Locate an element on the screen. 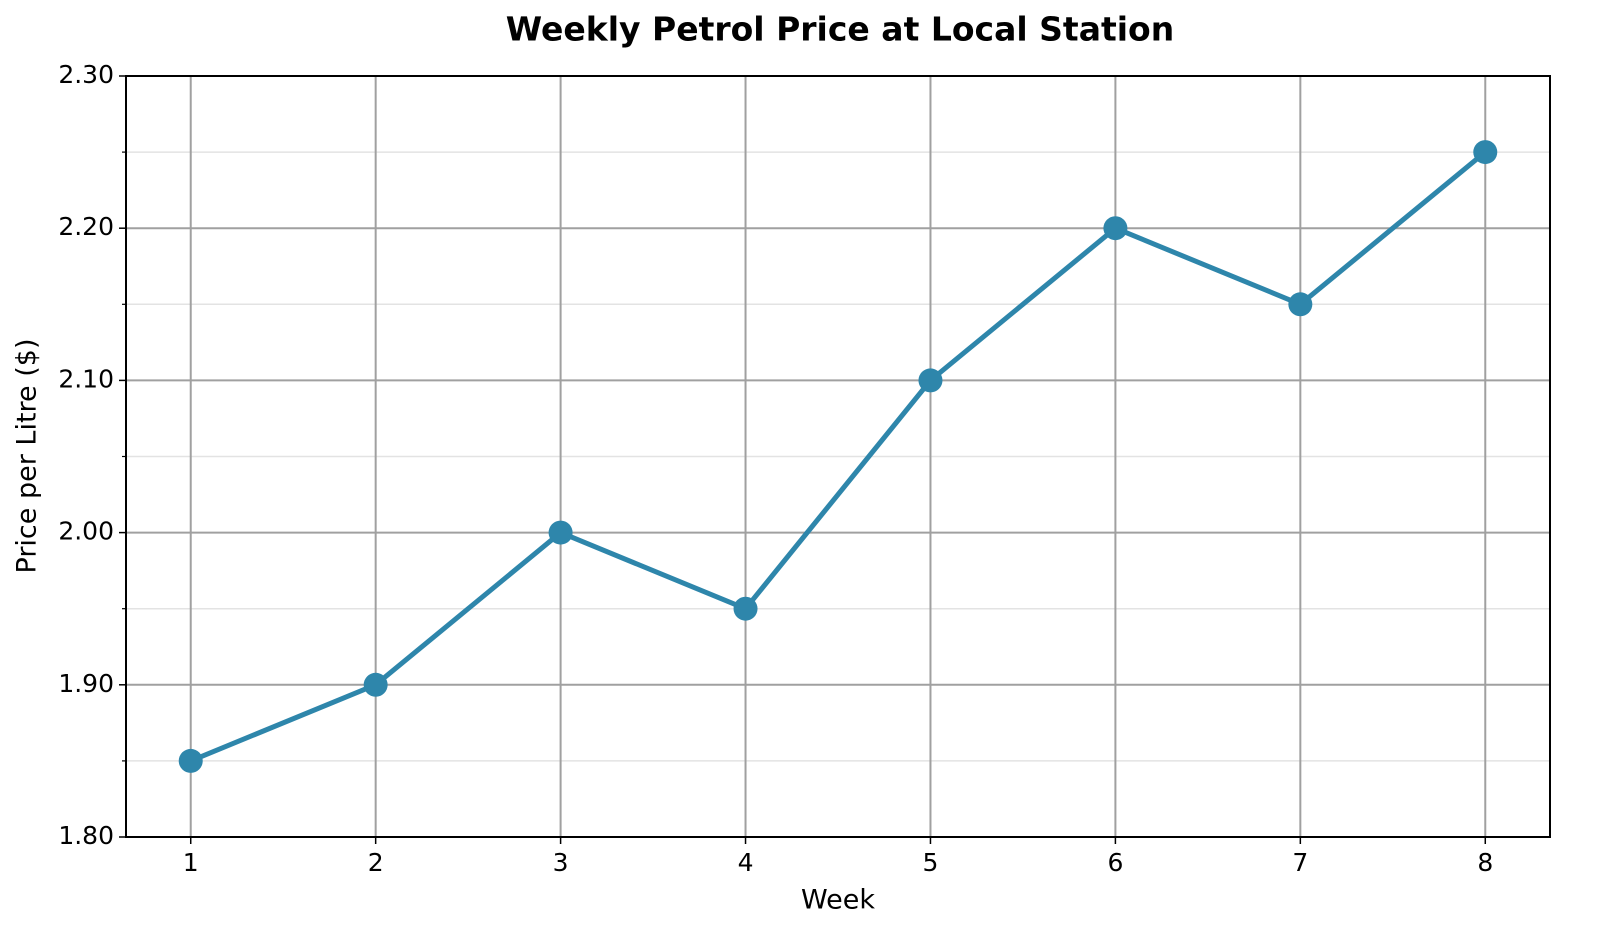  y-tick-label: 1.80 is located at coordinates (86, 835).